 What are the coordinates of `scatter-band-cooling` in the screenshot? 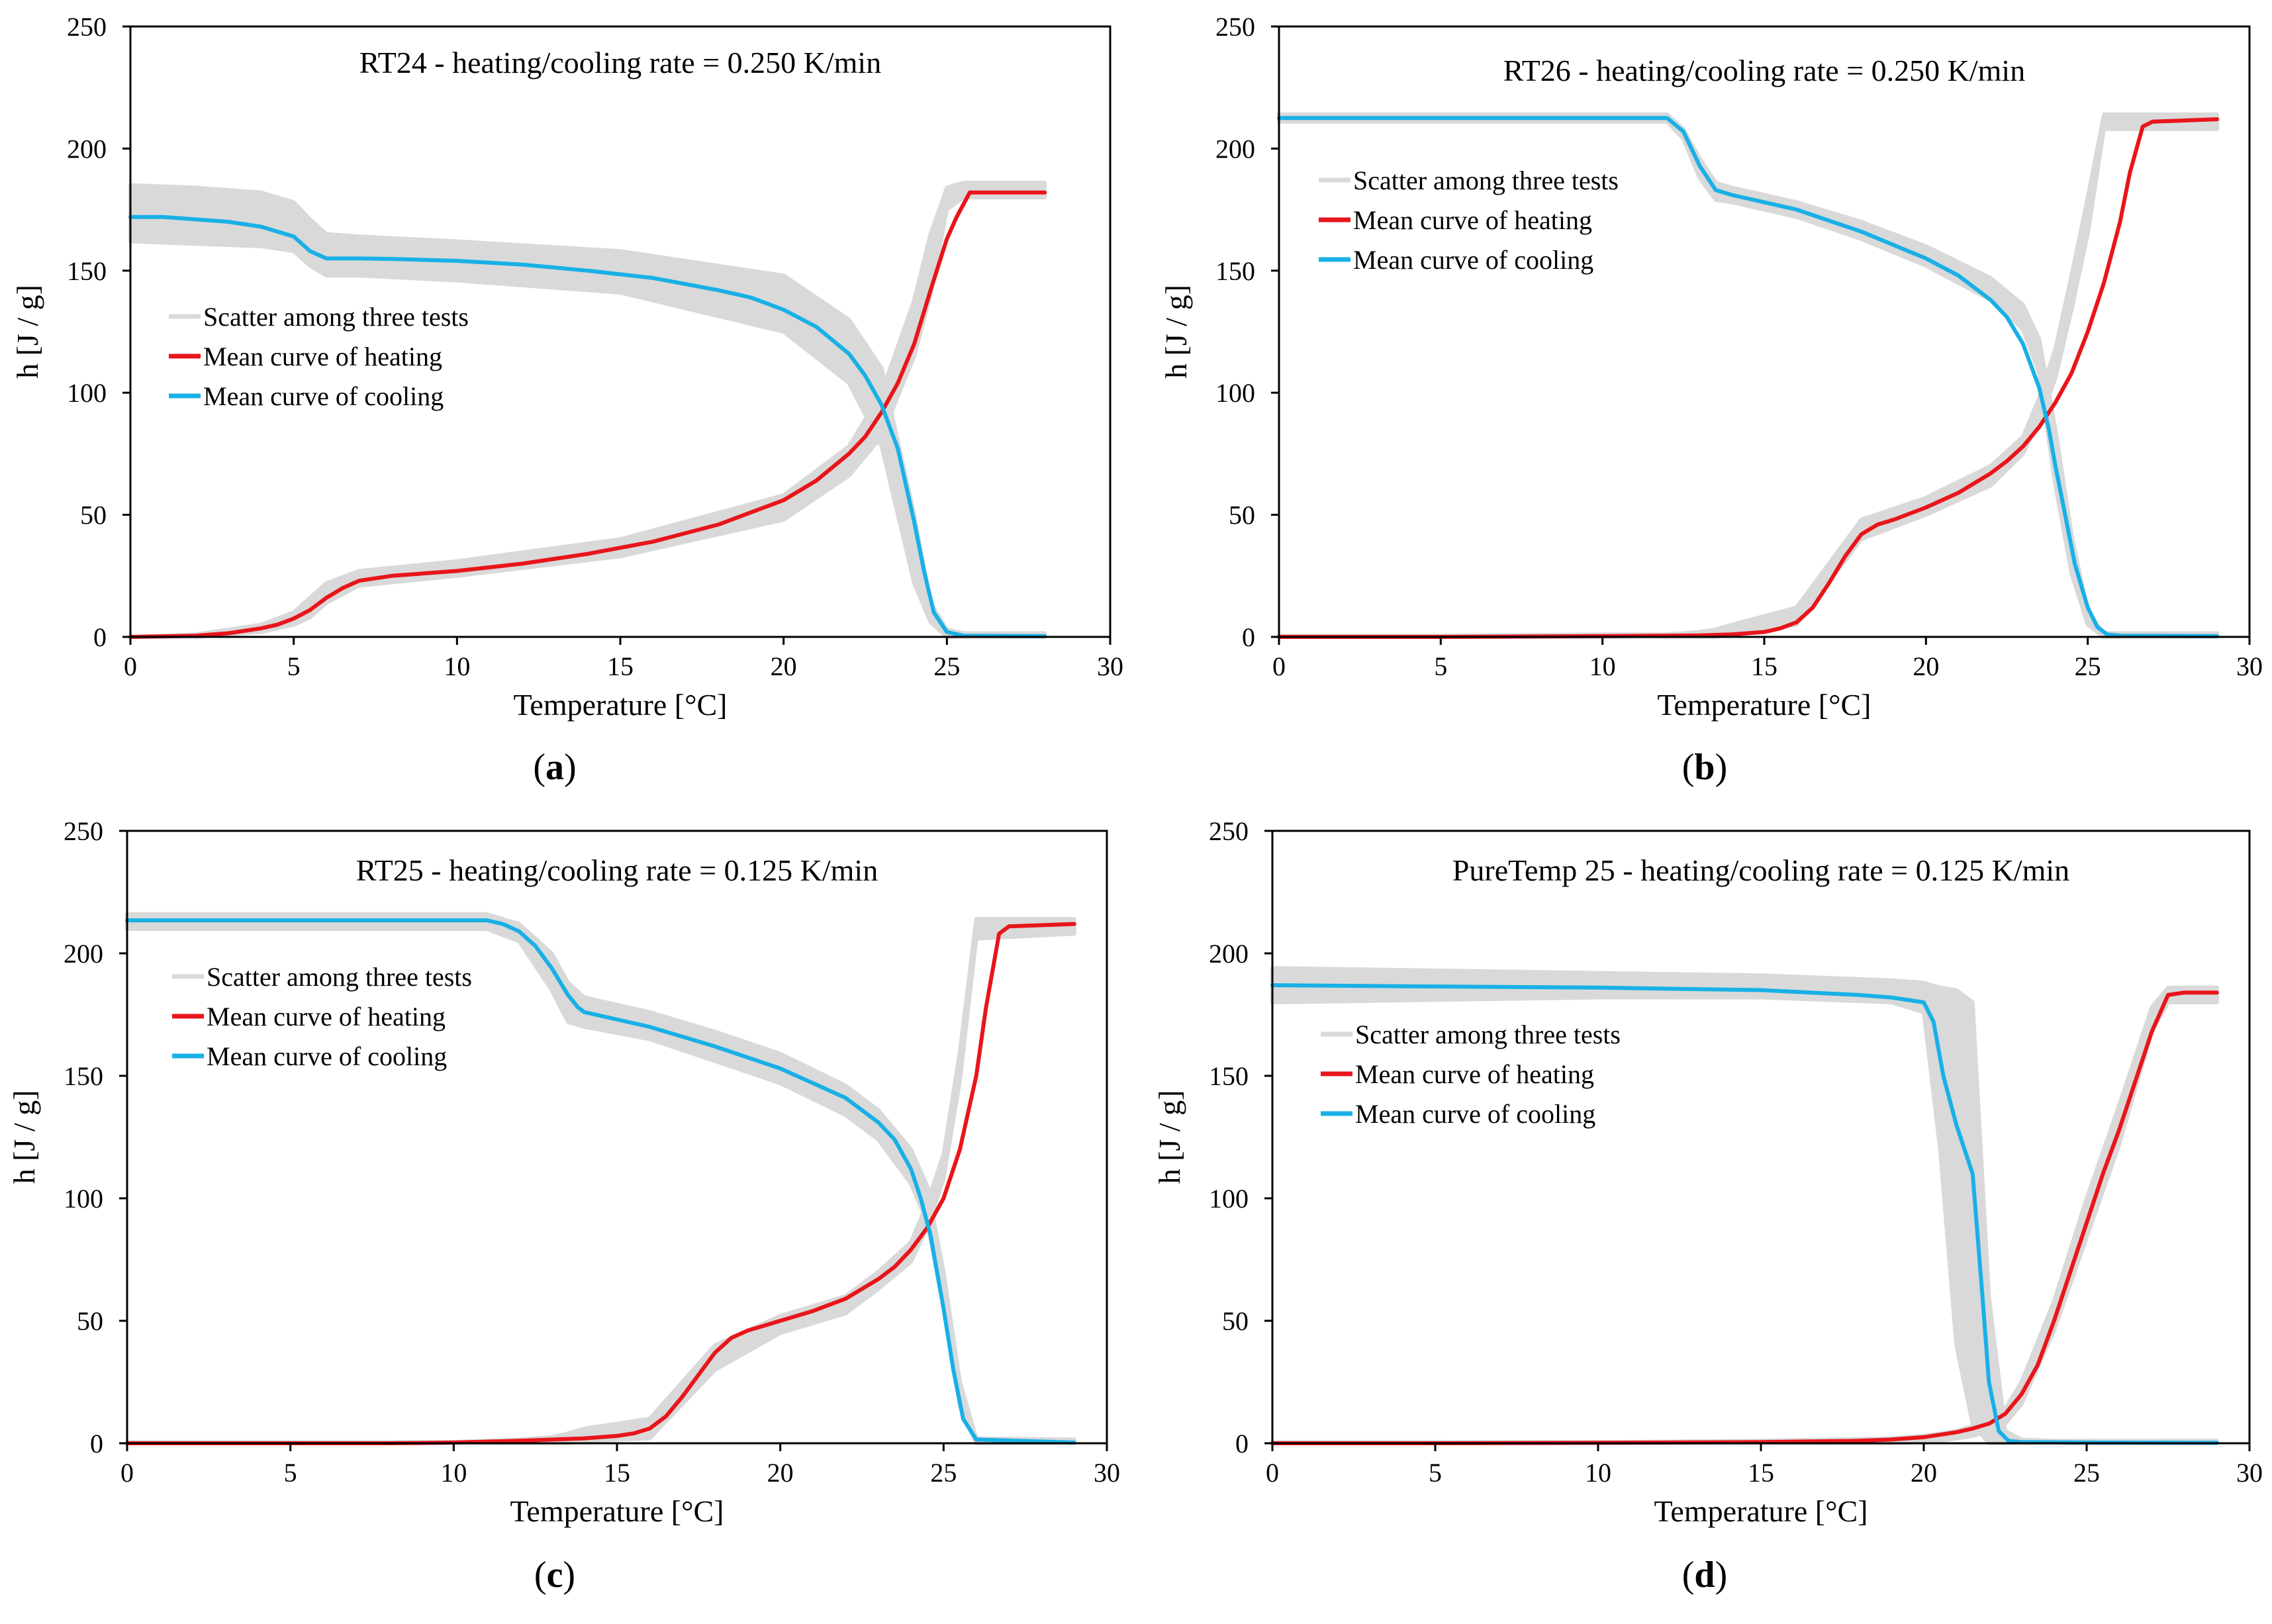 It's located at (600, 1178).